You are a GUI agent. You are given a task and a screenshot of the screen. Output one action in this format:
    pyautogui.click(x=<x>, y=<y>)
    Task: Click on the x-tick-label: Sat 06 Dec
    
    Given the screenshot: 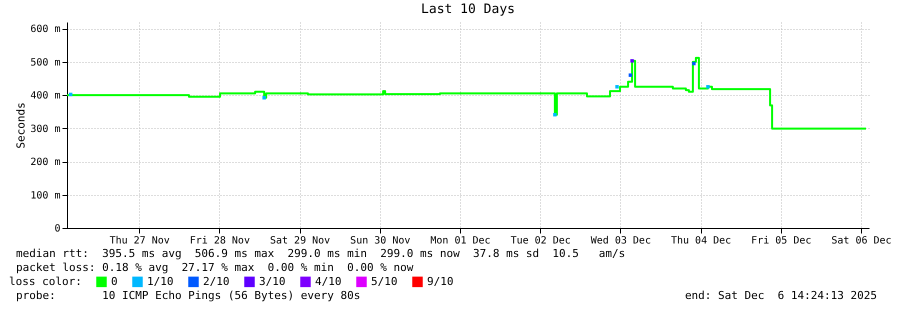 What is the action you would take?
    pyautogui.click(x=861, y=241)
    